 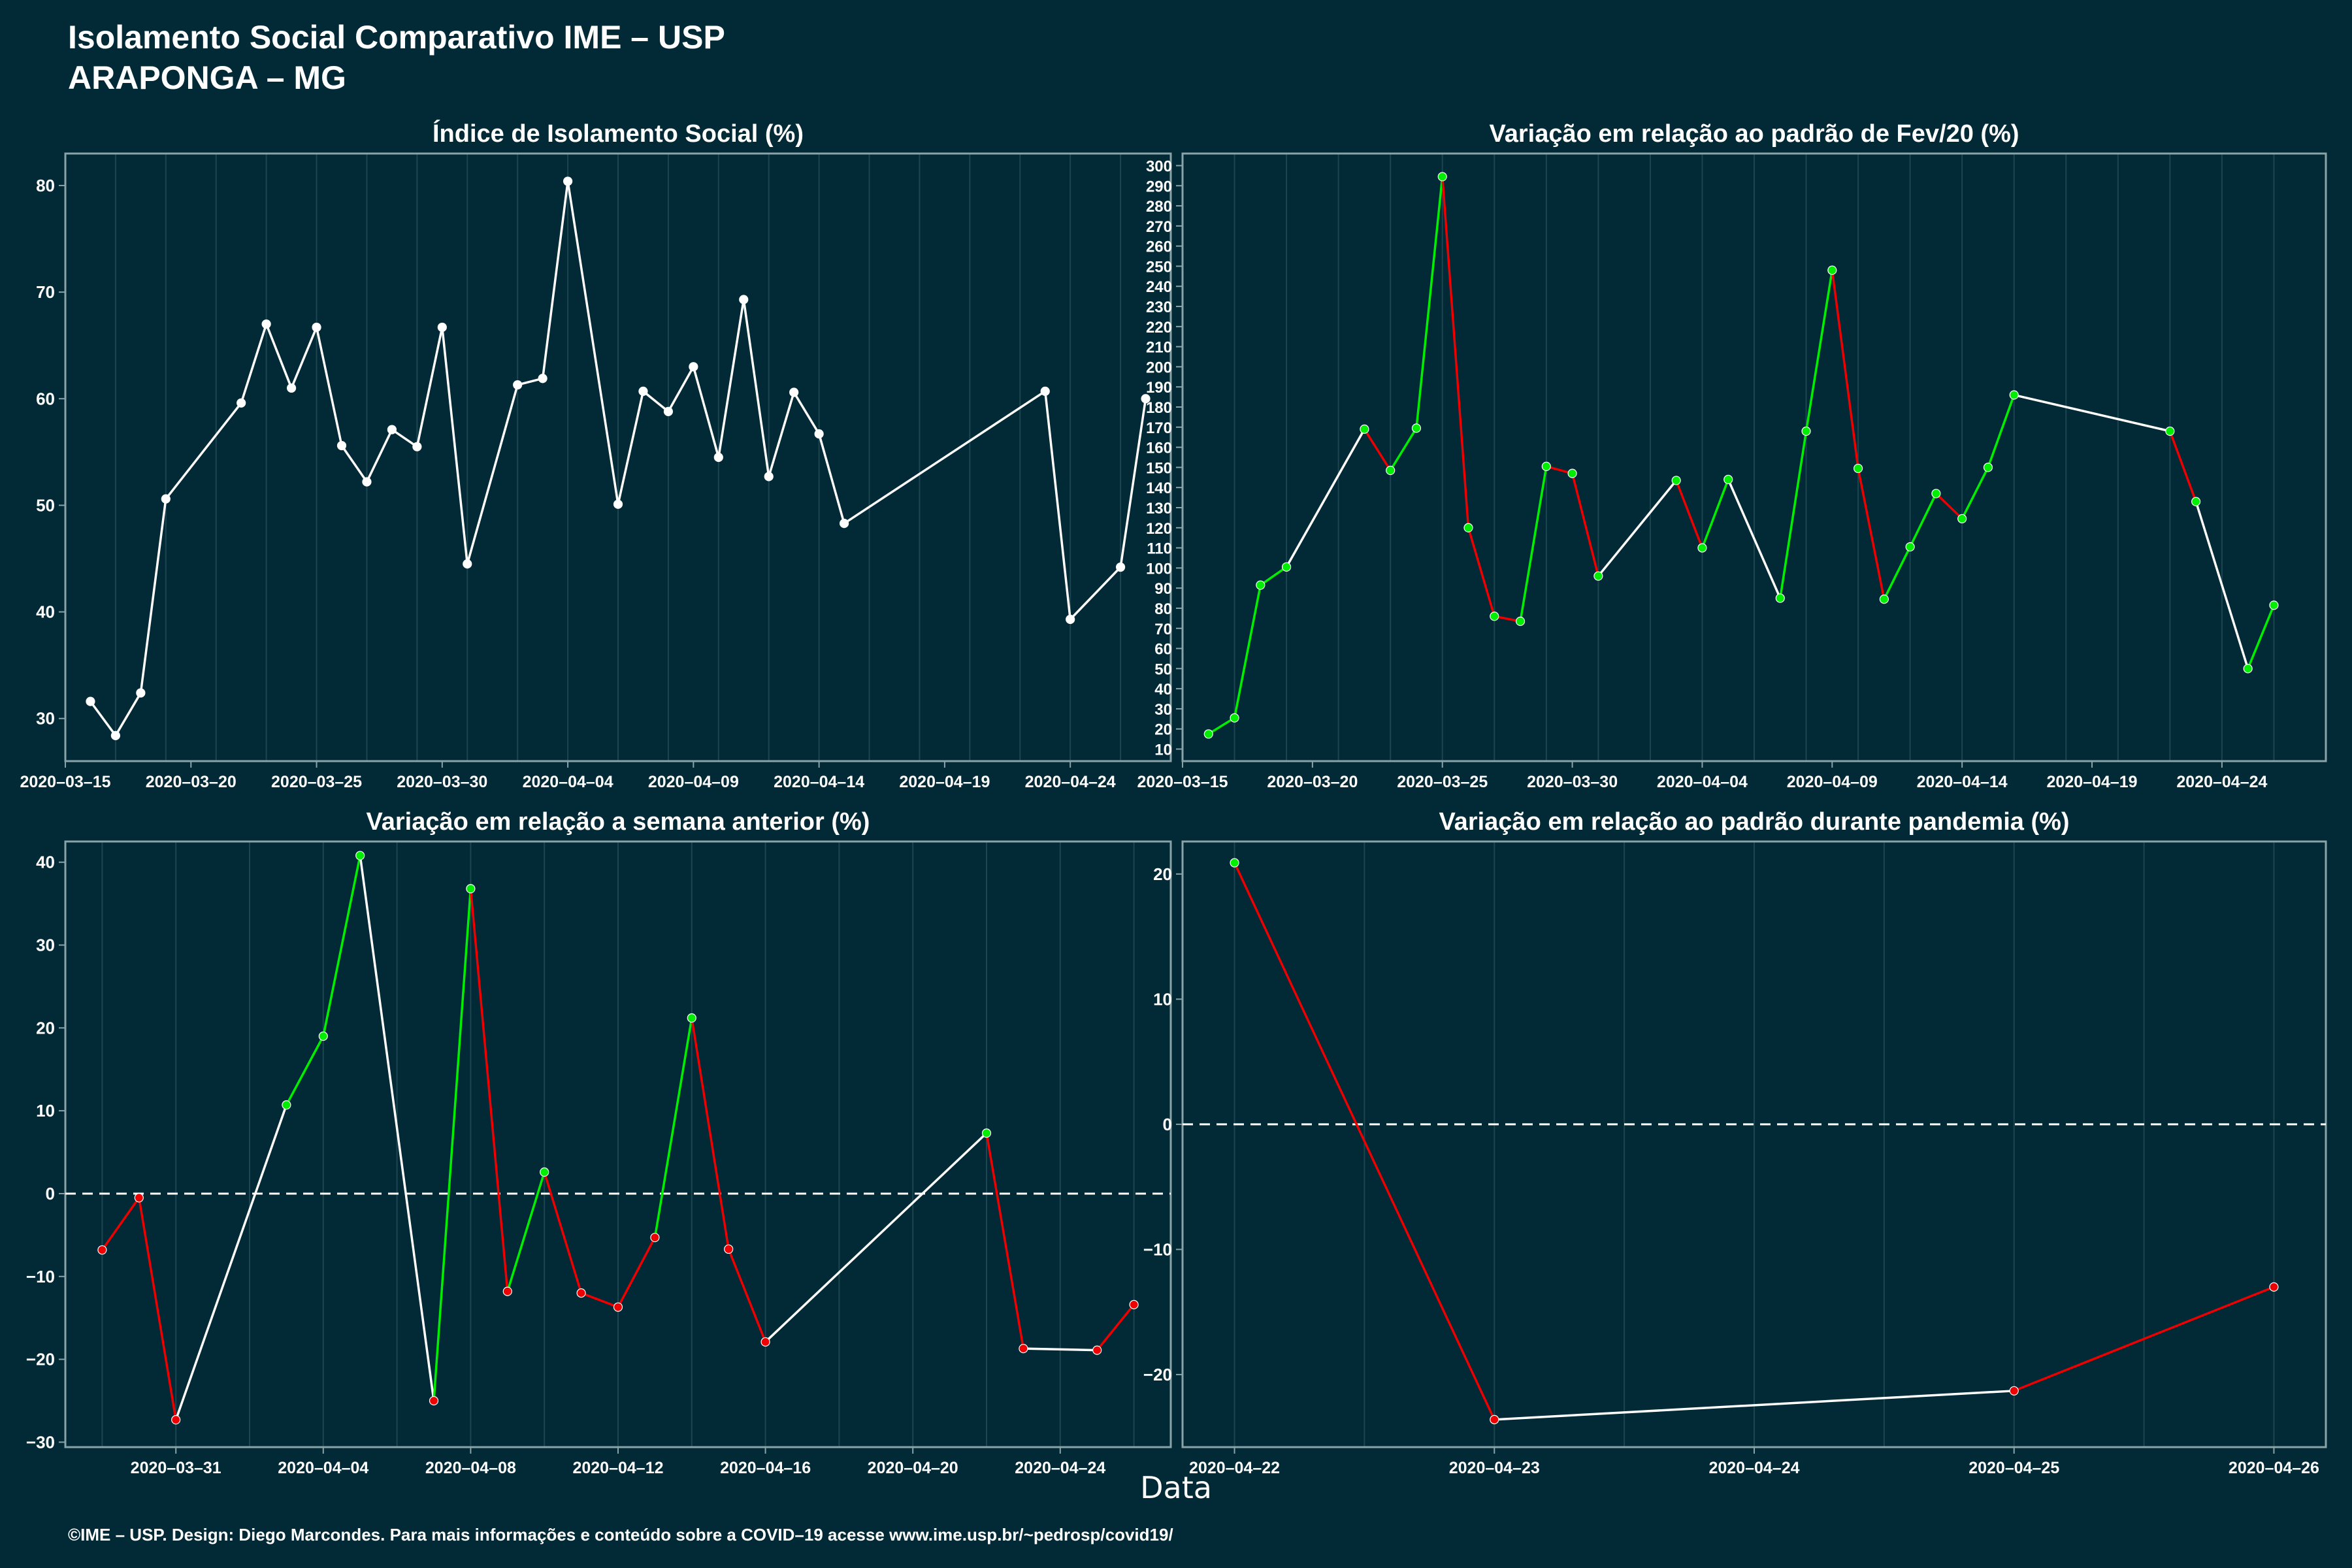 What do you see at coordinates (1176, 1487) in the screenshot?
I see `x-axis-label: Data` at bounding box center [1176, 1487].